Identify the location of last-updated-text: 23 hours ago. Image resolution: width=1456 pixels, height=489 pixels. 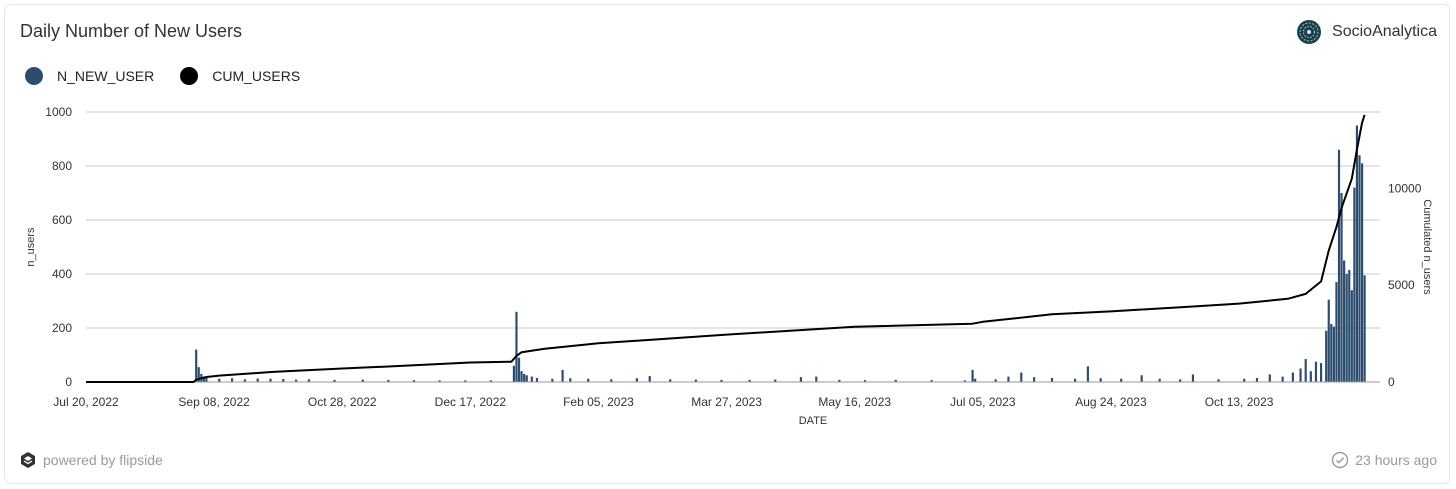
(1396, 460).